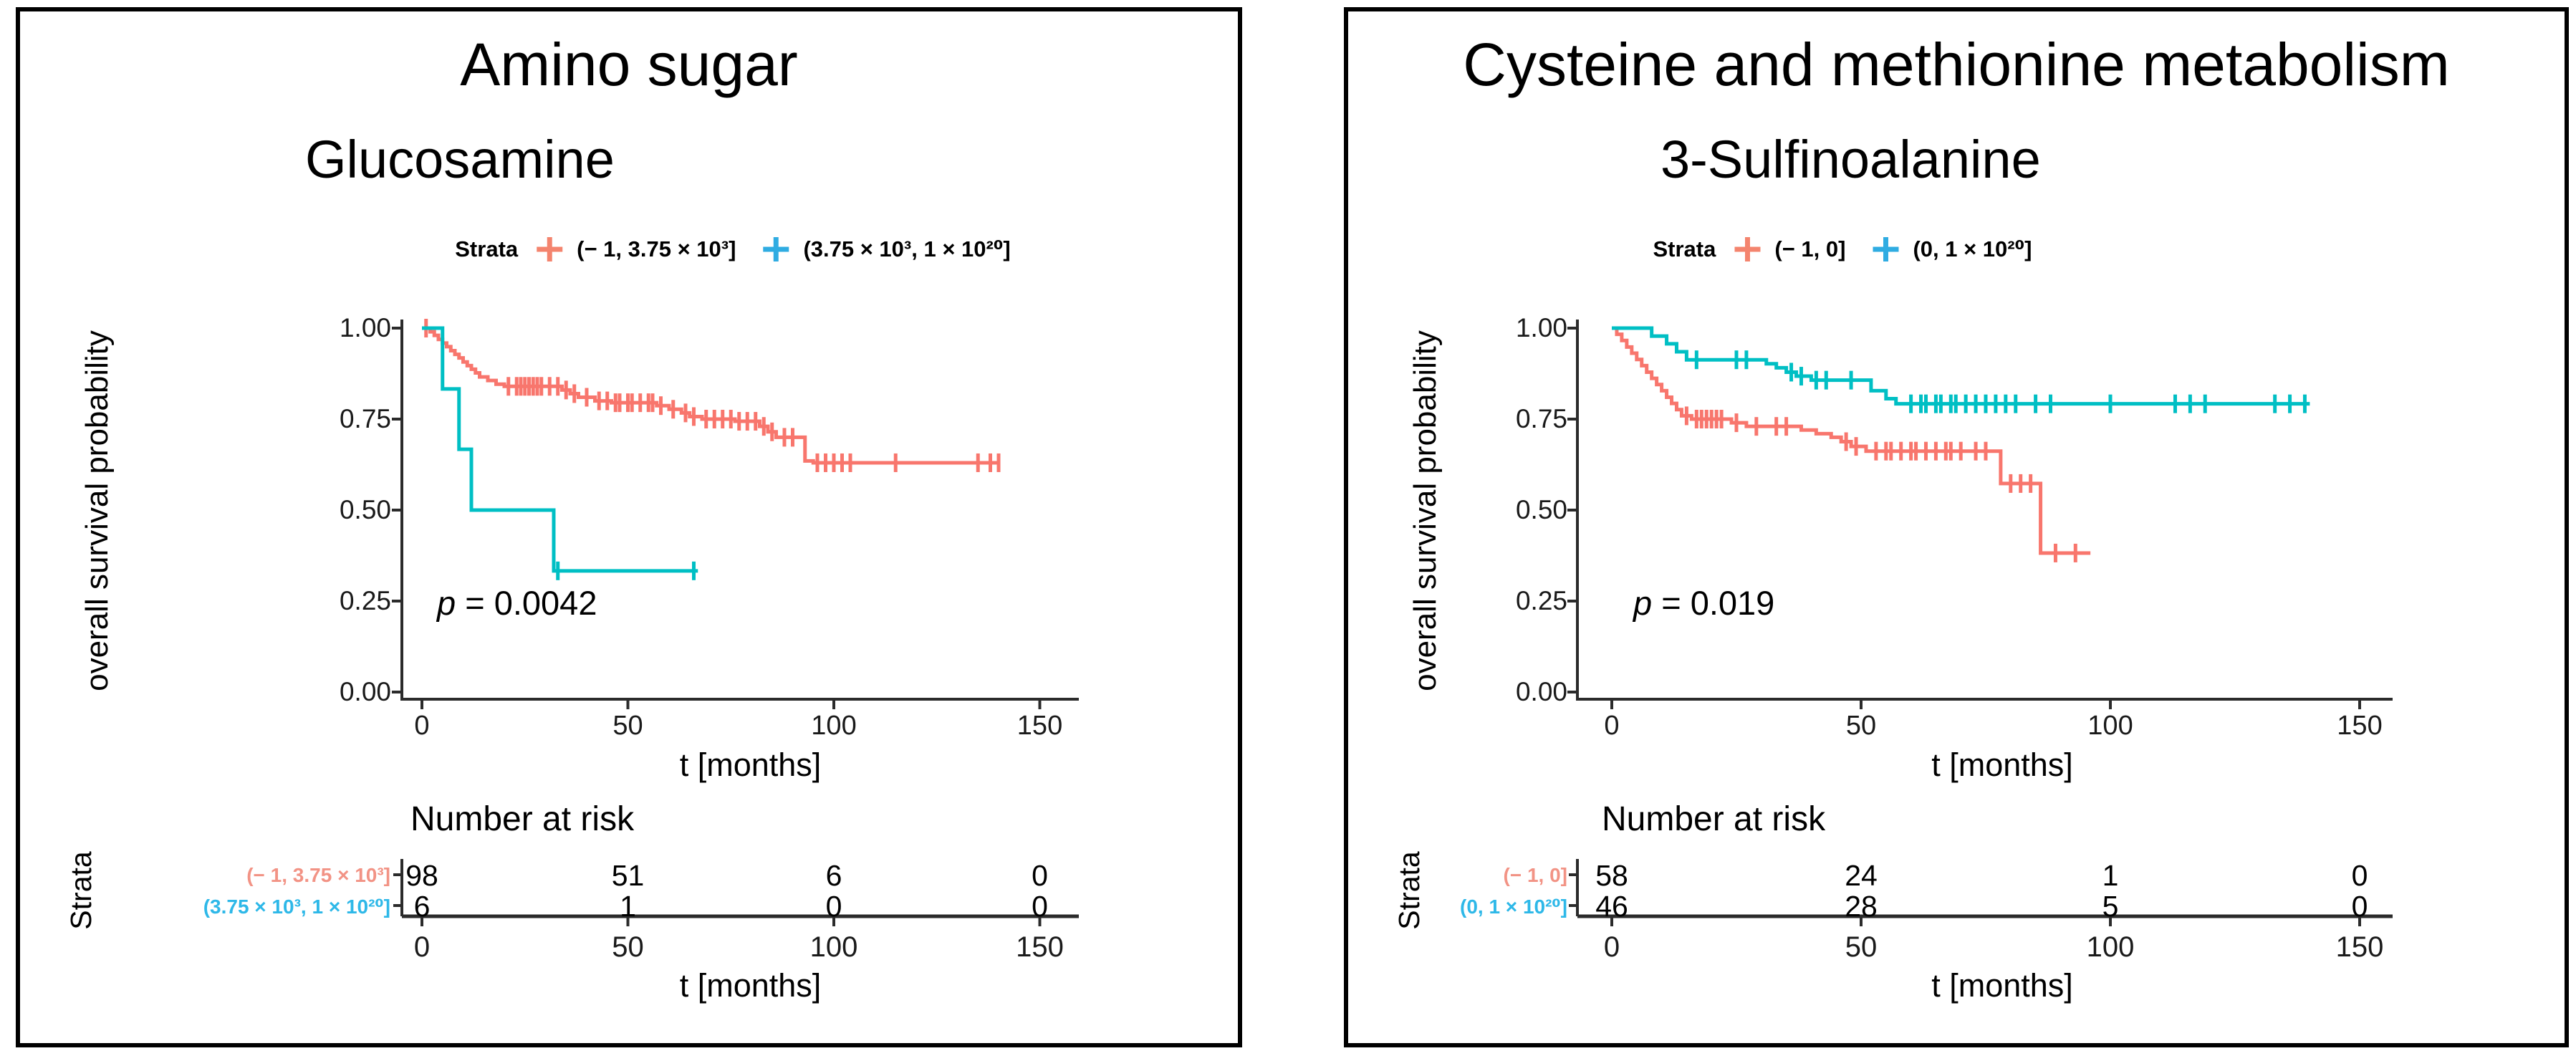 This screenshot has width=2576, height=1061. I want to click on legend-label-stratum-1: (− 1, 0], so click(1810, 248).